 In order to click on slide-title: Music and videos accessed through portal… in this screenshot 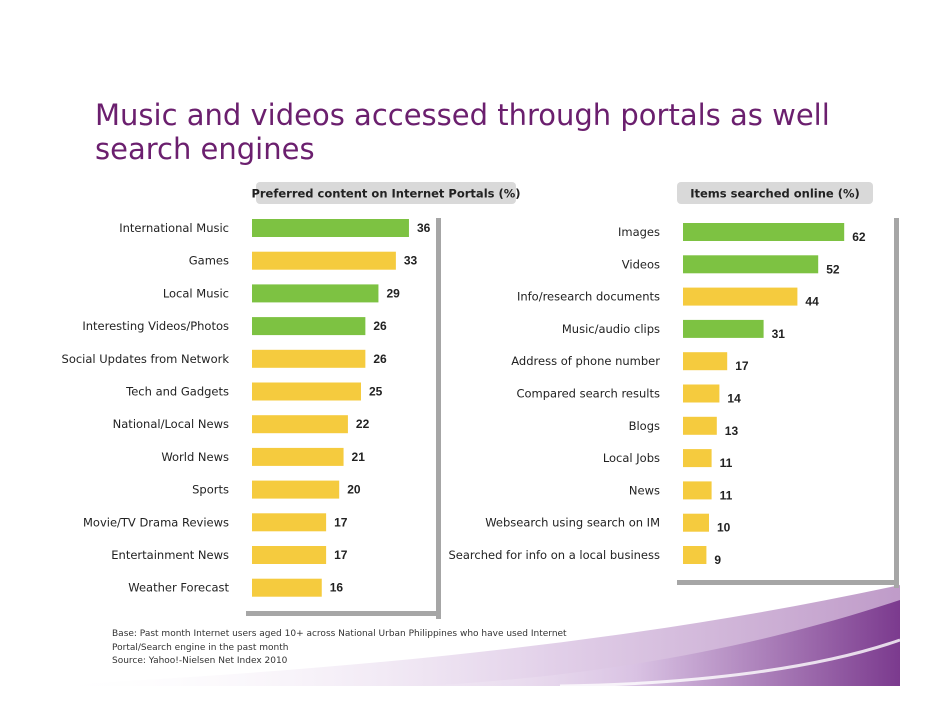, I will do `click(462, 132)`.